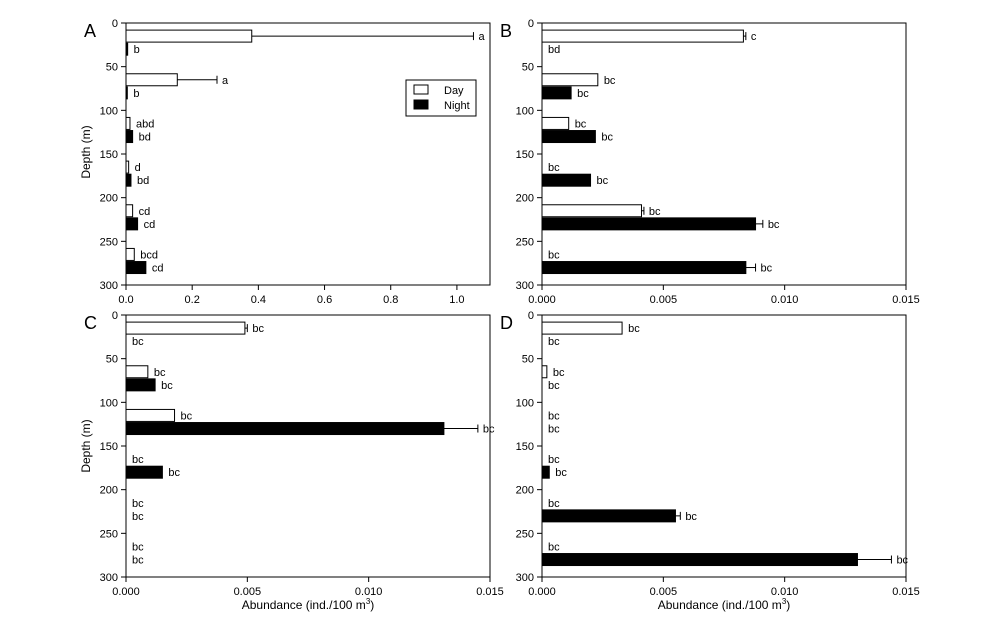 This screenshot has width=998, height=618. What do you see at coordinates (906, 300) in the screenshot?
I see `x-tick-label-b: 0.015` at bounding box center [906, 300].